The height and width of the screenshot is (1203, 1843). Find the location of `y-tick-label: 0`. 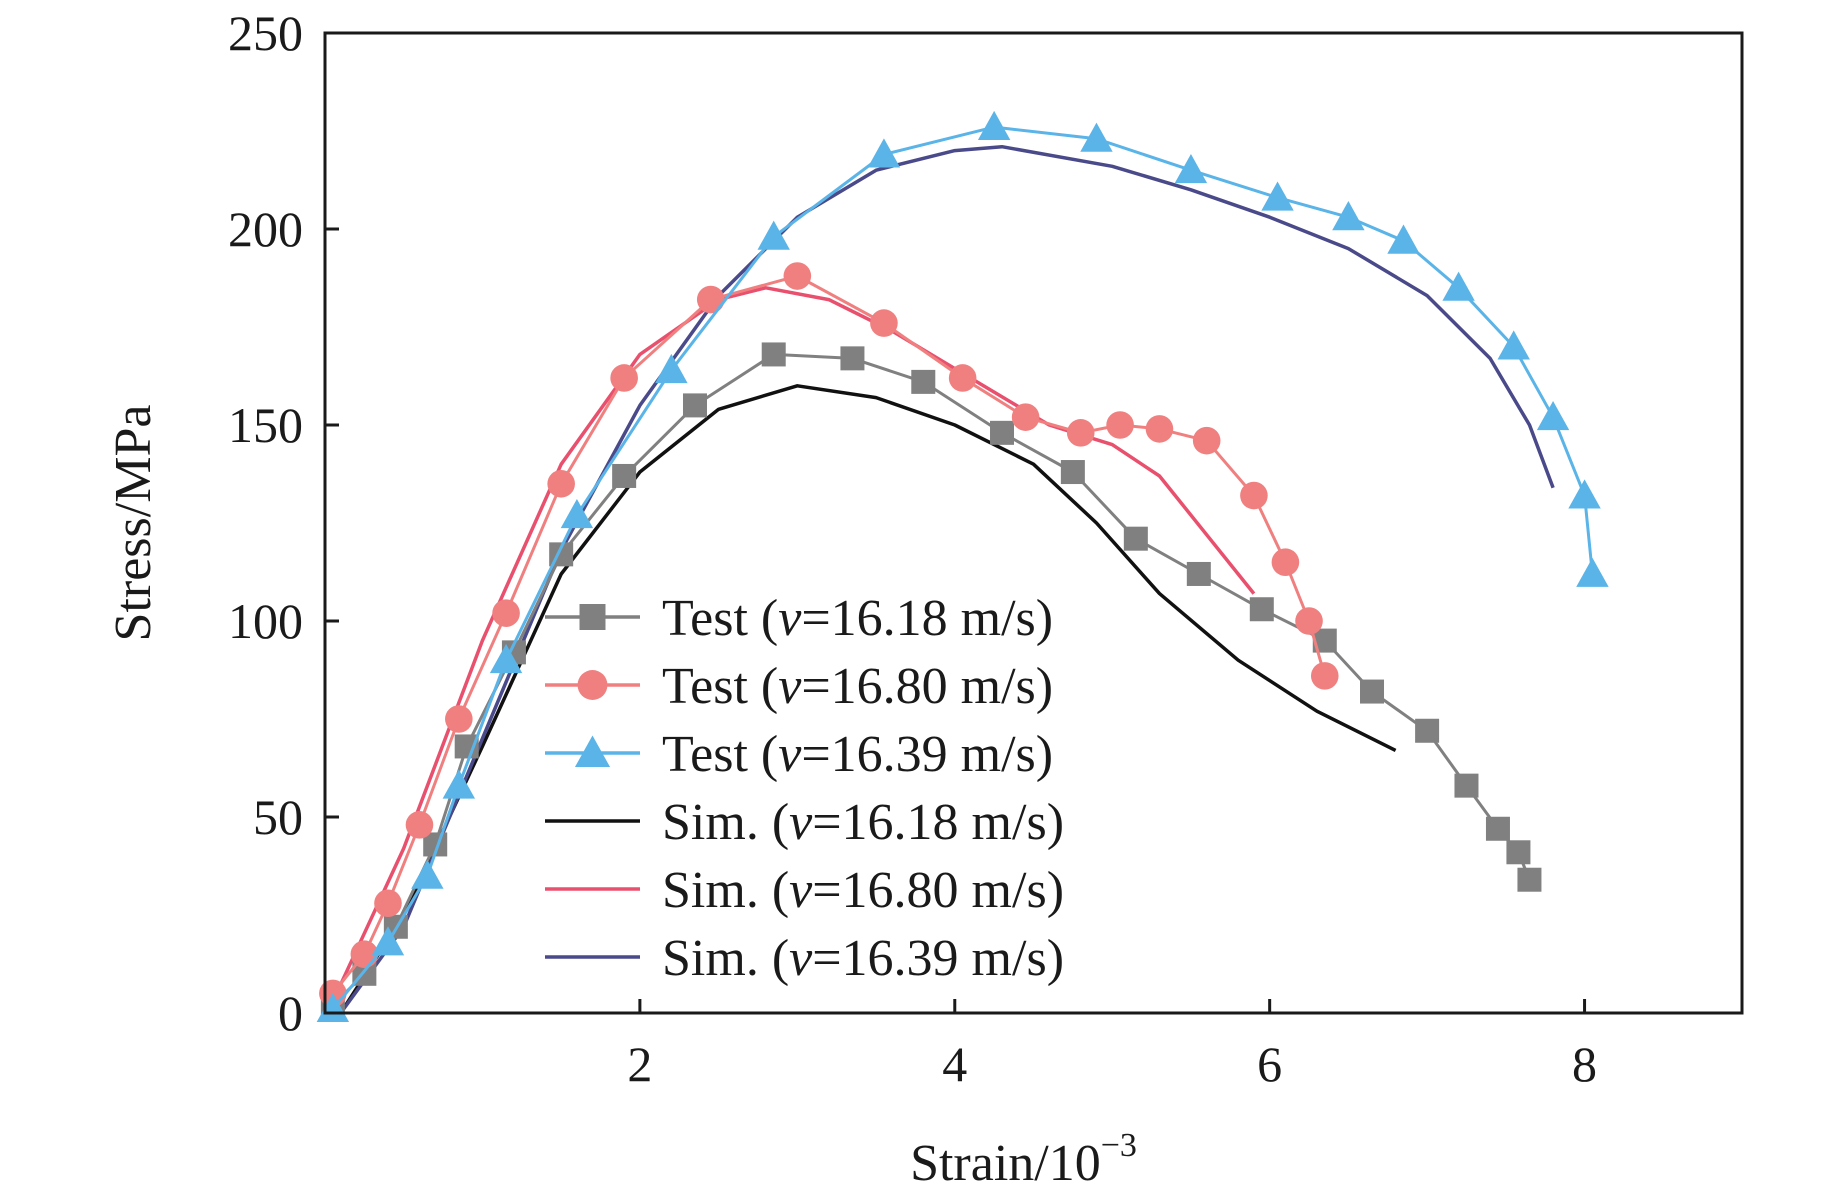

y-tick-label: 0 is located at coordinates (290, 1013).